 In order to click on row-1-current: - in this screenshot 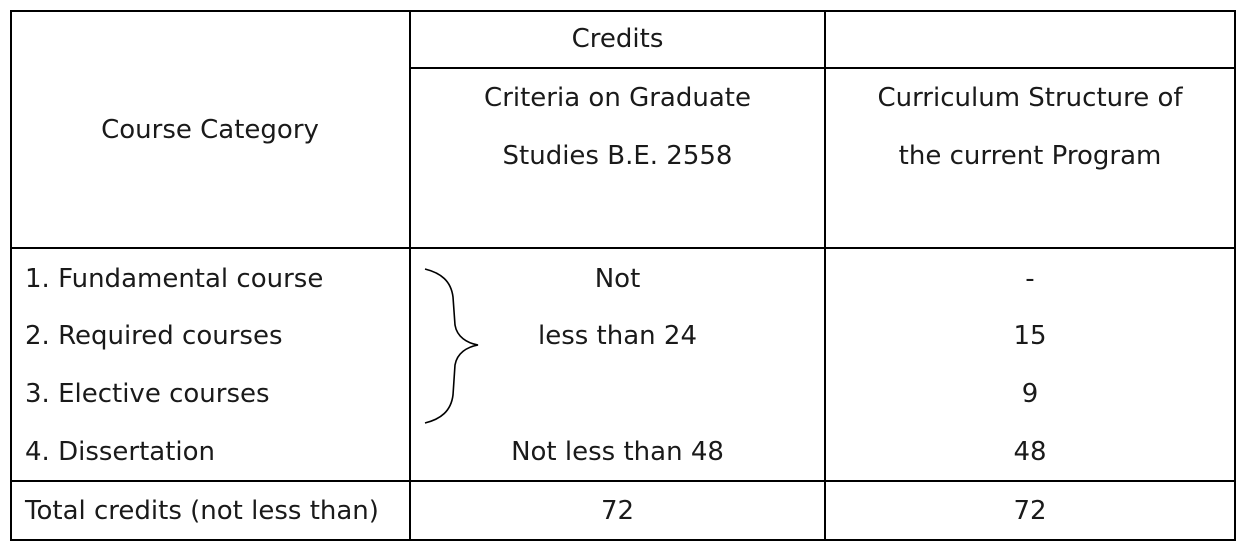, I will do `click(1030, 279)`.